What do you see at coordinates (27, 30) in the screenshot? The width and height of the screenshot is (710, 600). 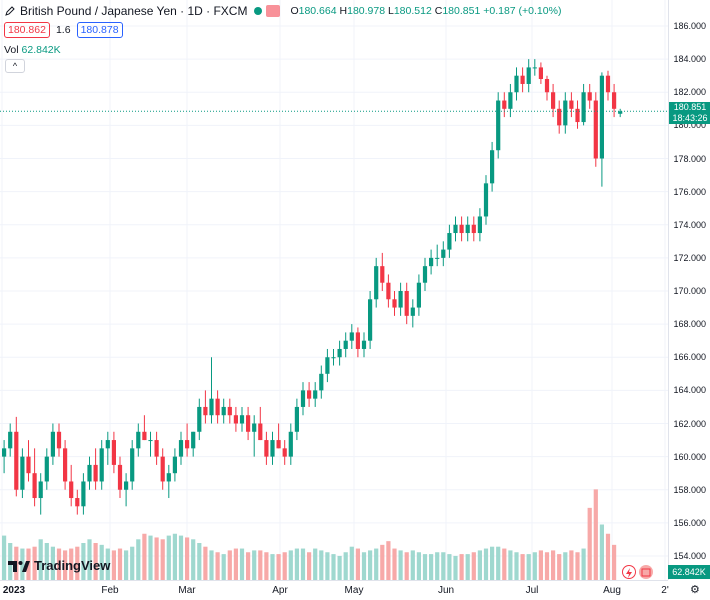 I see `sell-button: 180.862` at bounding box center [27, 30].